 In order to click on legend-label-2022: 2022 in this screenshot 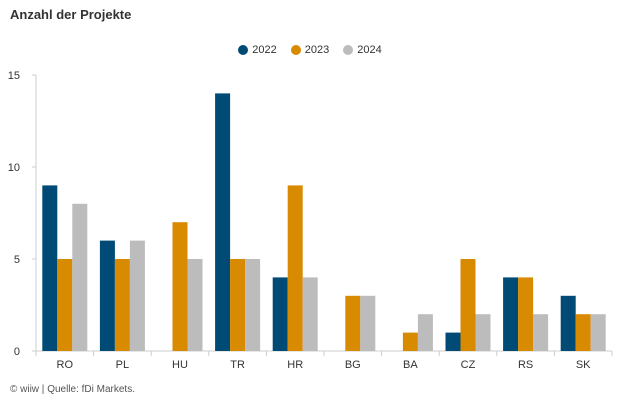, I will do `click(264, 50)`.